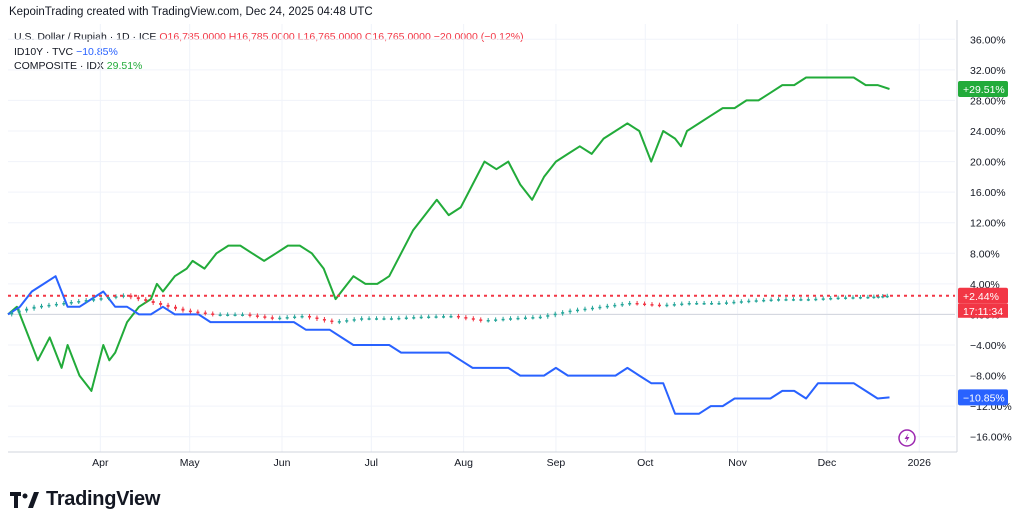 The width and height of the screenshot is (1024, 525). What do you see at coordinates (988, 377) in the screenshot?
I see `y-tick-label: −8.00%` at bounding box center [988, 377].